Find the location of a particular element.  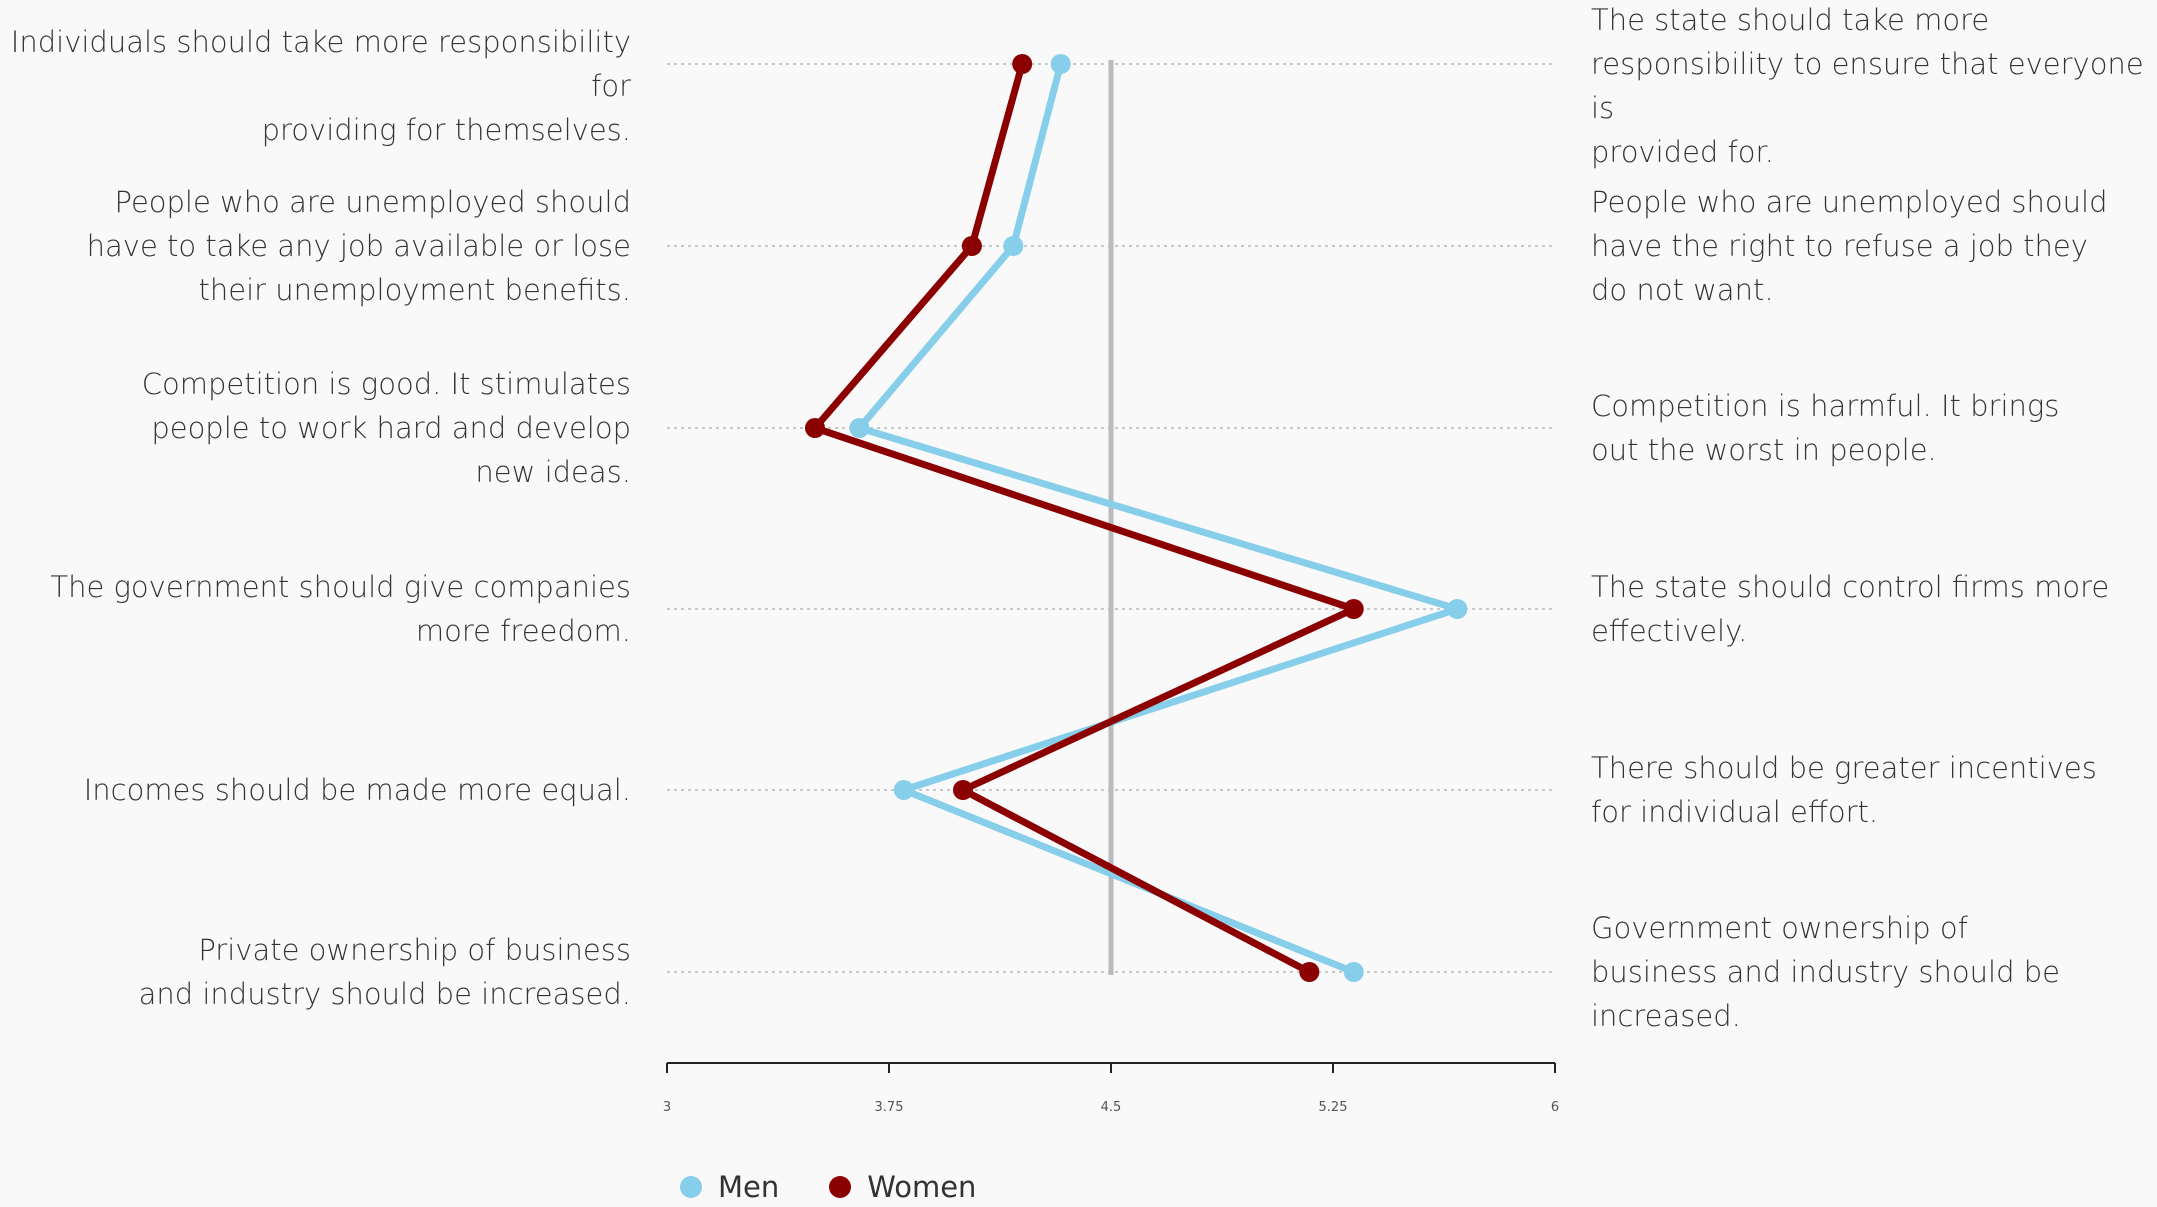

x-tick-label: 6 is located at coordinates (1555, 1107).